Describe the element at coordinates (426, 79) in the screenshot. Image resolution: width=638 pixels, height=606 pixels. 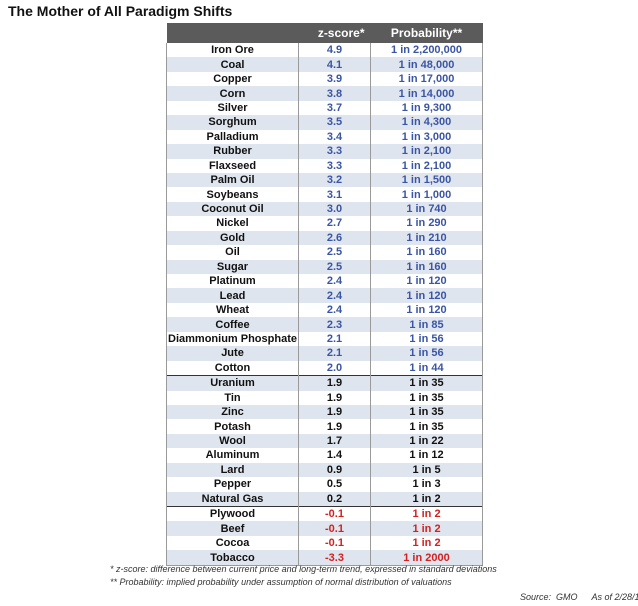
I see `probability-cell: 1 in 17,000` at that location.